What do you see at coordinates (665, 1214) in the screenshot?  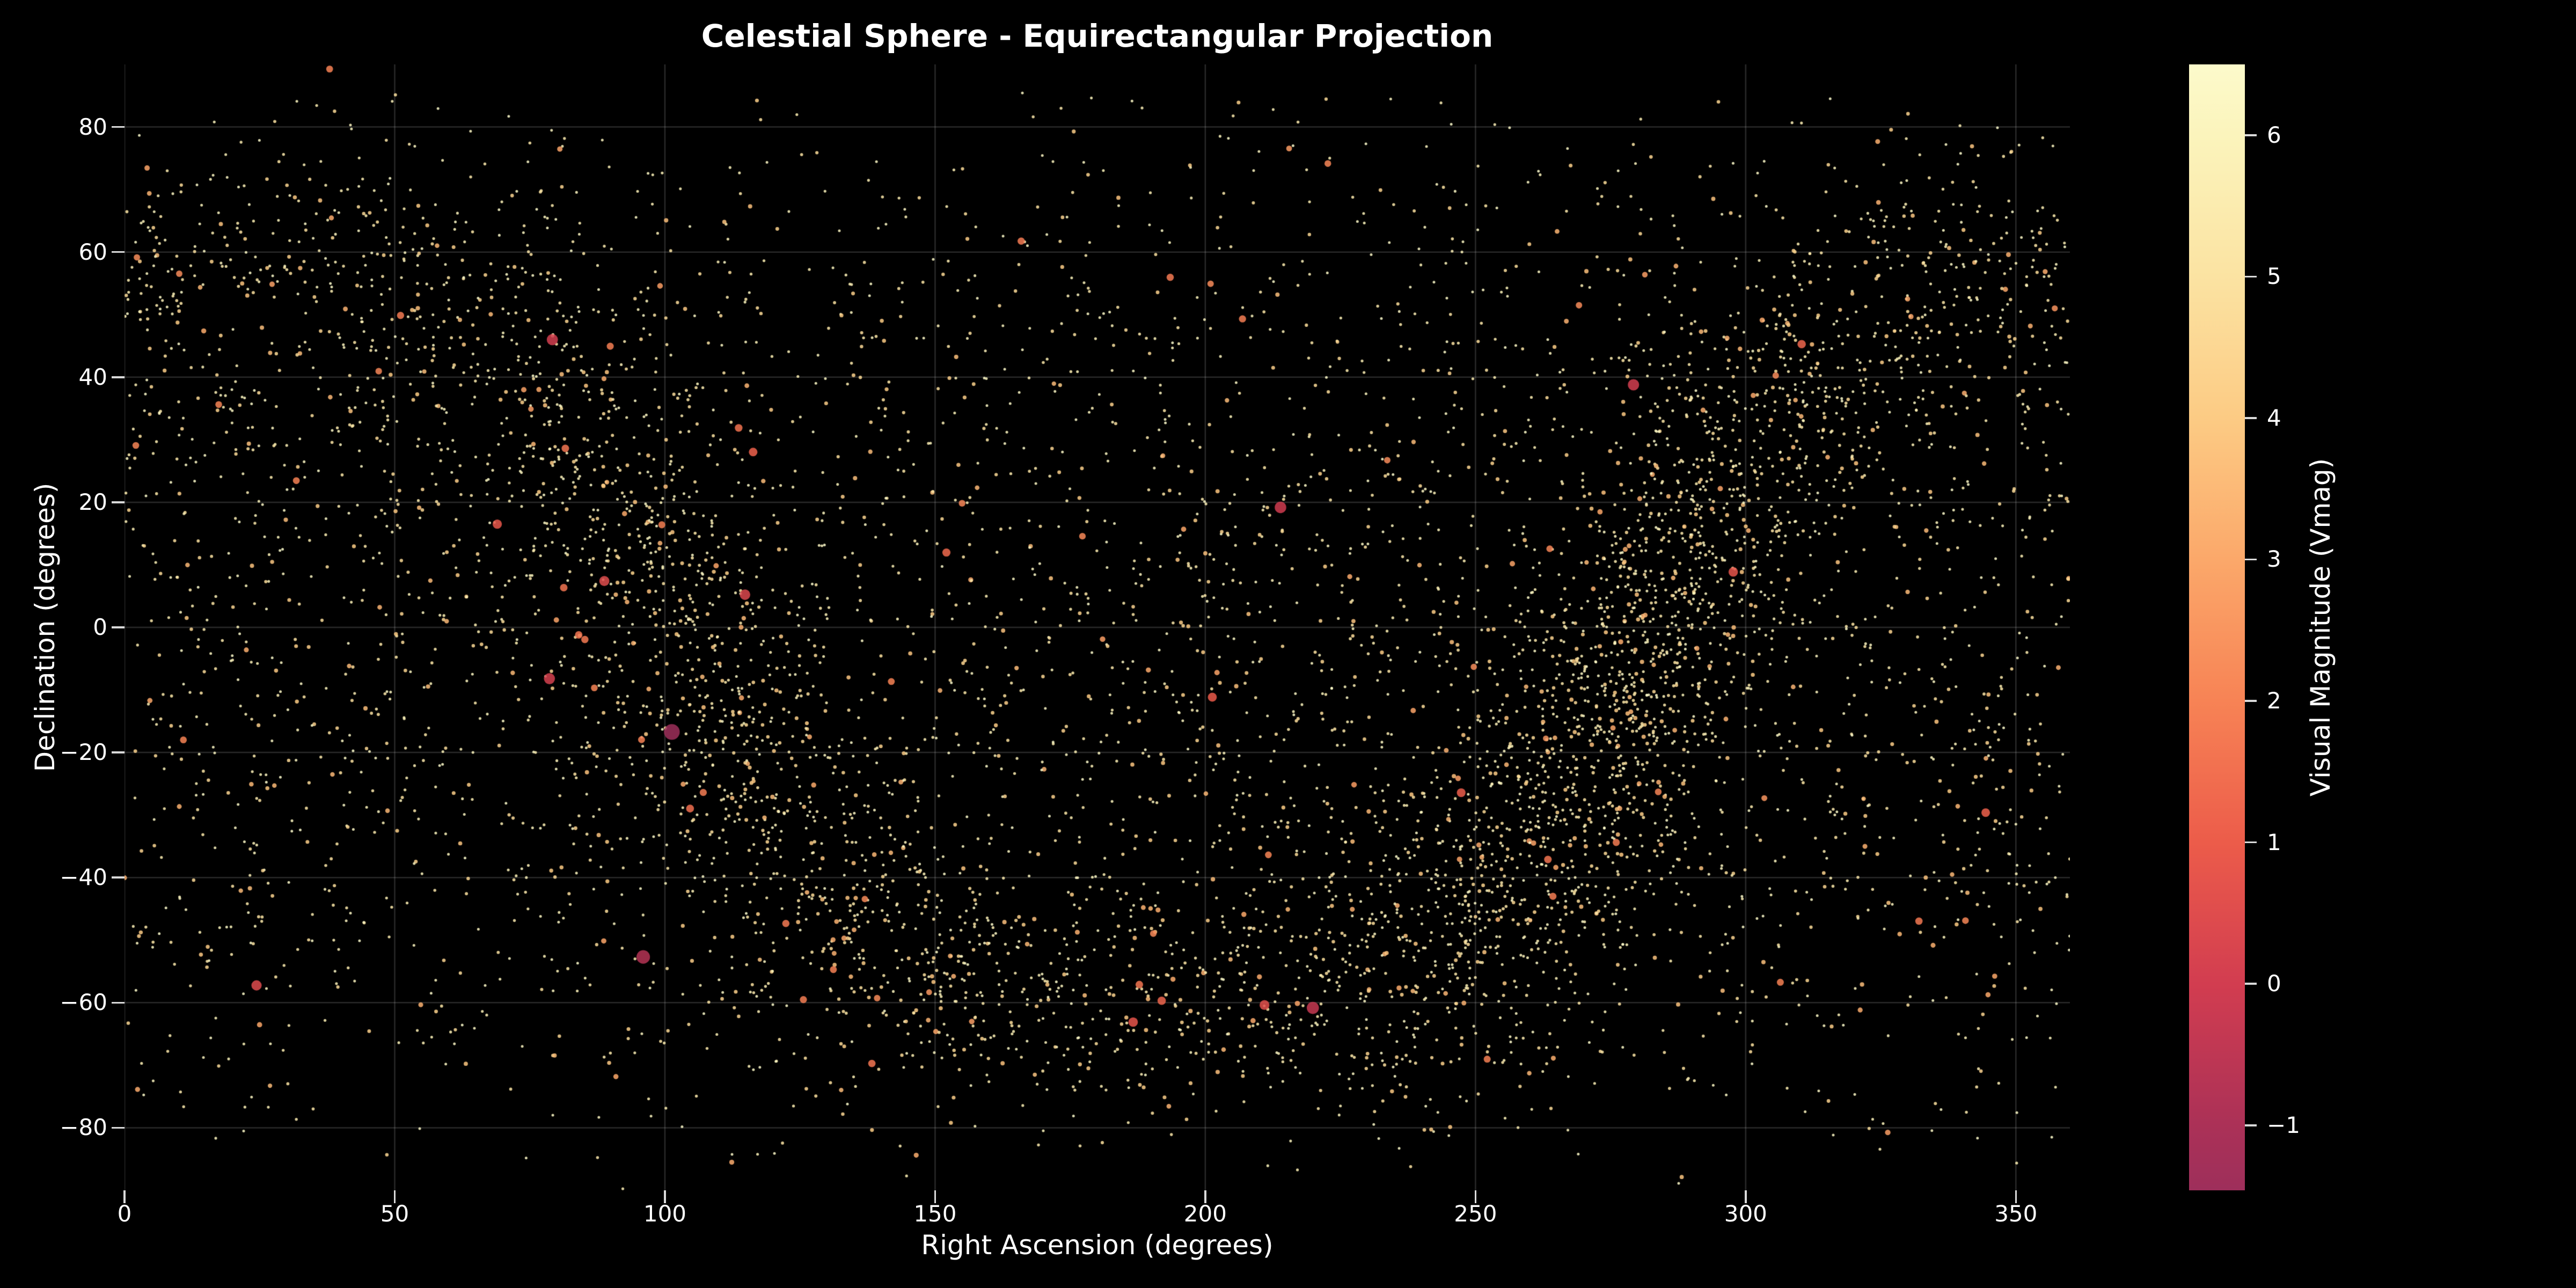 I see `x-tick-label: 100` at bounding box center [665, 1214].